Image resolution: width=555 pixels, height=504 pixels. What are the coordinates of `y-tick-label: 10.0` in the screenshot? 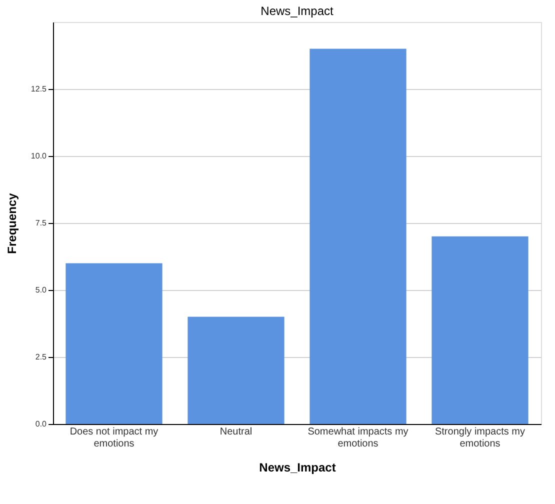 It's located at (39, 156).